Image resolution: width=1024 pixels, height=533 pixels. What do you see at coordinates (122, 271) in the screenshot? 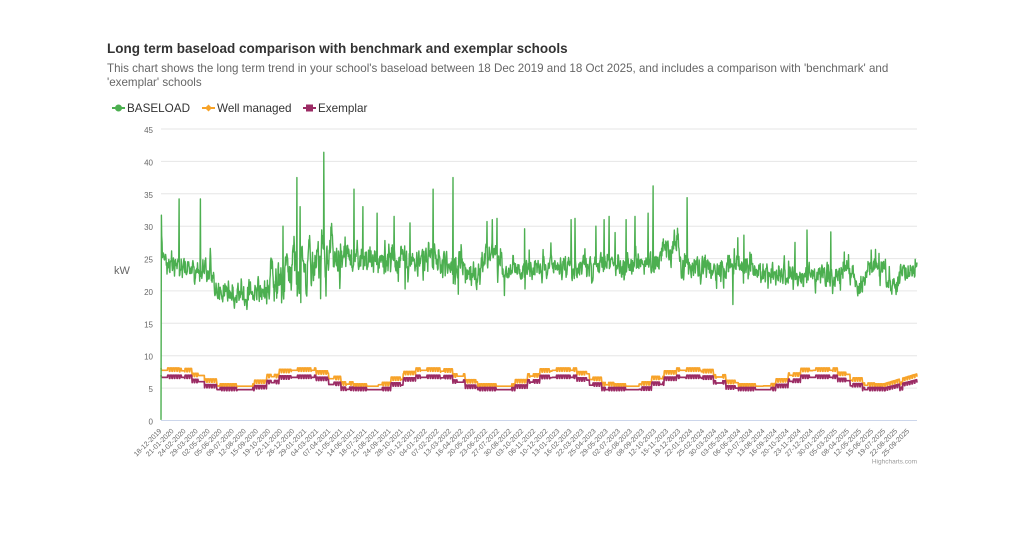
I see `svg-text: kW` at bounding box center [122, 271].